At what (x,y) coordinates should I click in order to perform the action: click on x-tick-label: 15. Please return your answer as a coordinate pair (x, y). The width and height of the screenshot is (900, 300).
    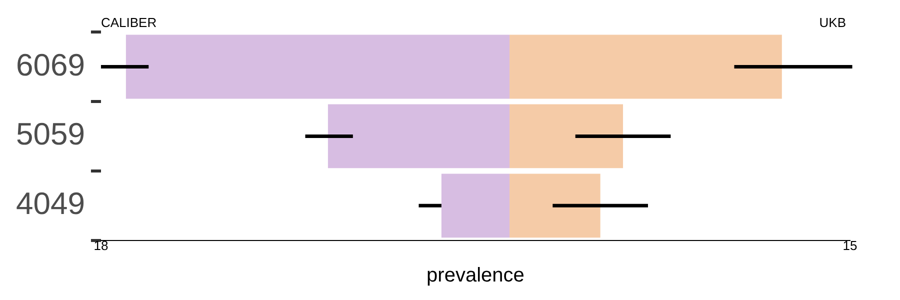
    Looking at the image, I should click on (850, 245).